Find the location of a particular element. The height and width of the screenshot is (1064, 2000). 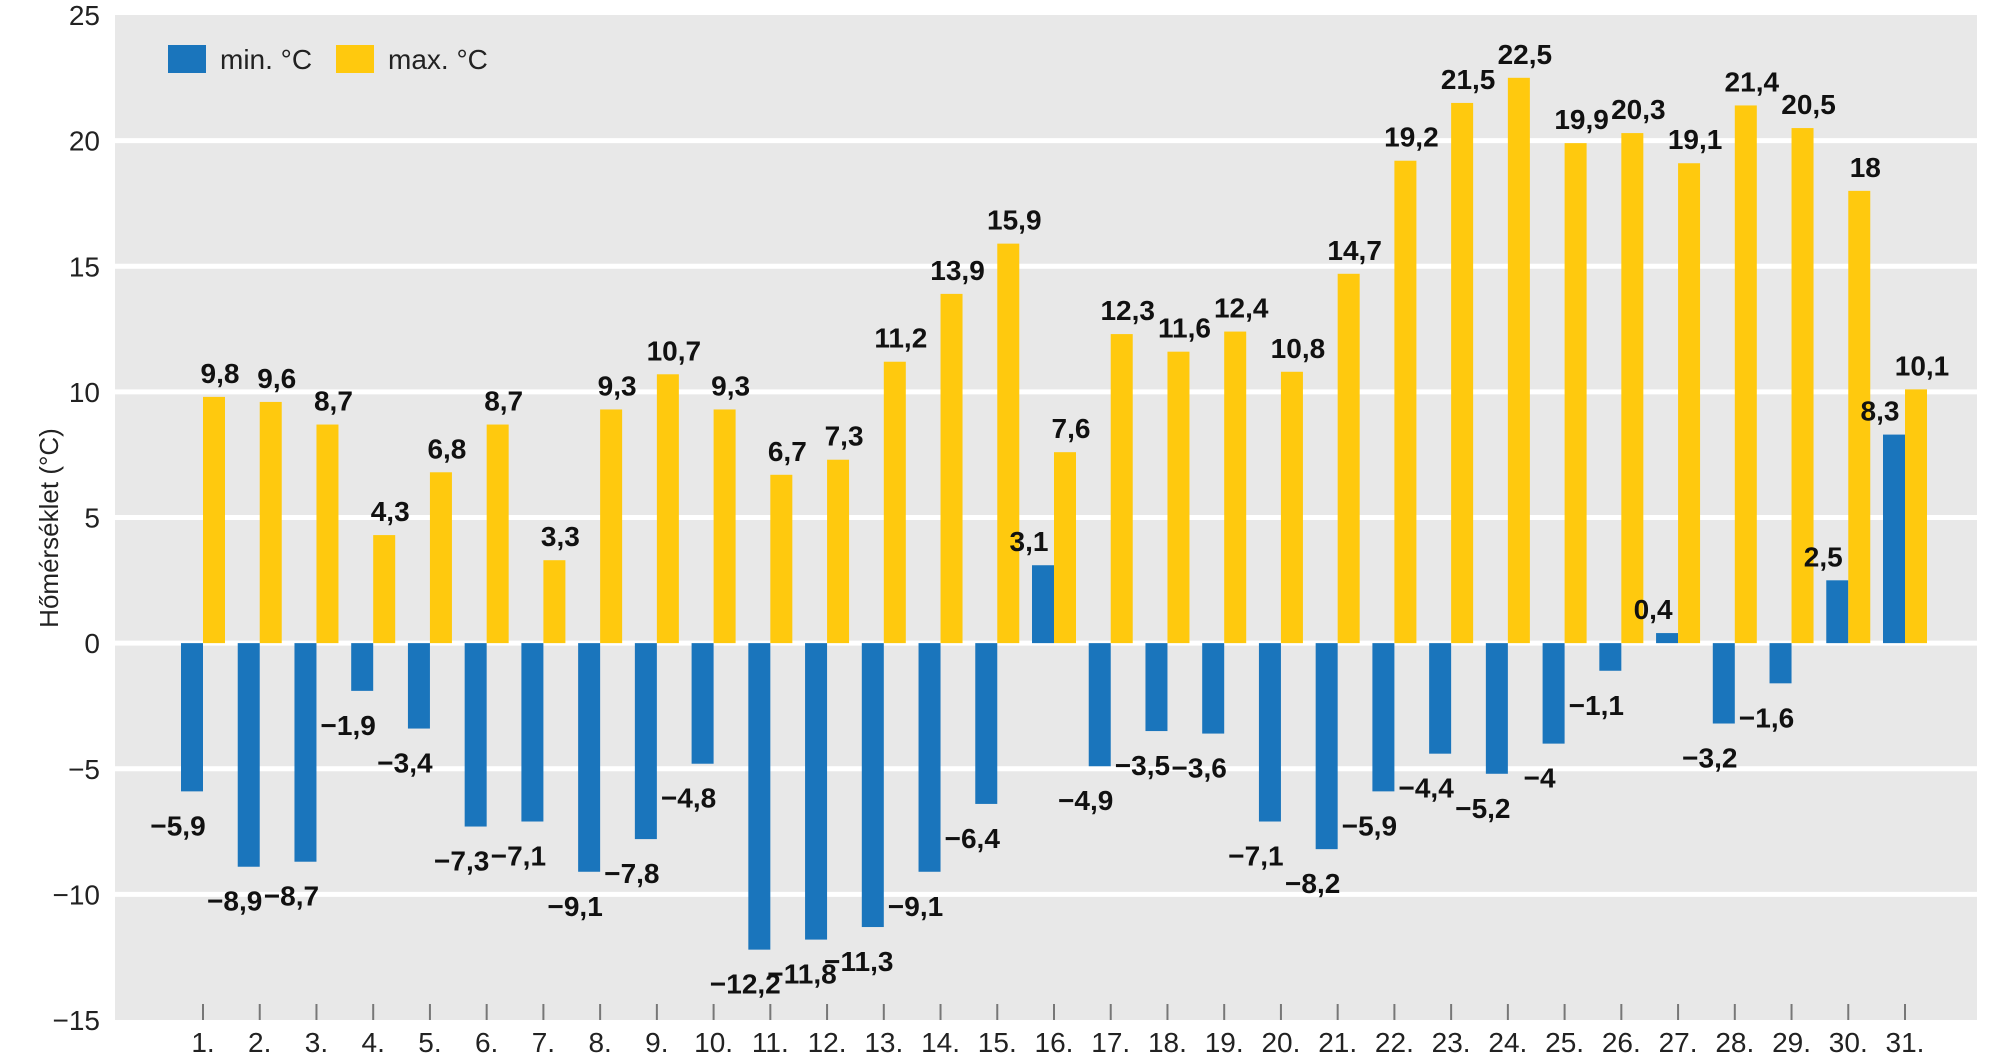

max-value-label: 12,3 is located at coordinates (1127, 310).